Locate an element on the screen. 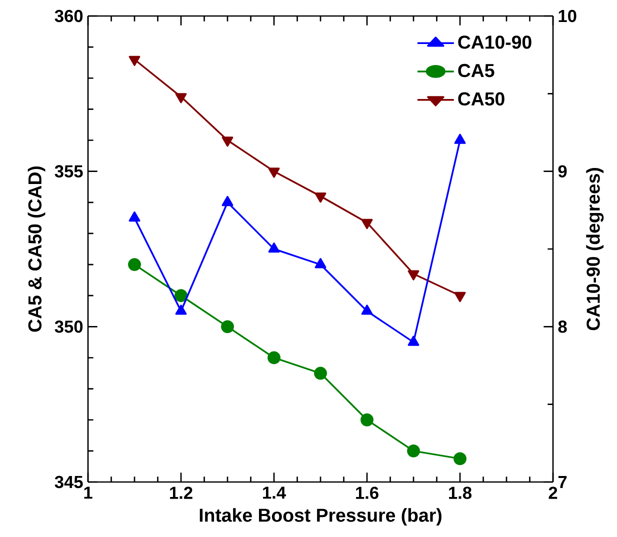 The image size is (617, 537). y-tick-label: 345 is located at coordinates (68, 482).